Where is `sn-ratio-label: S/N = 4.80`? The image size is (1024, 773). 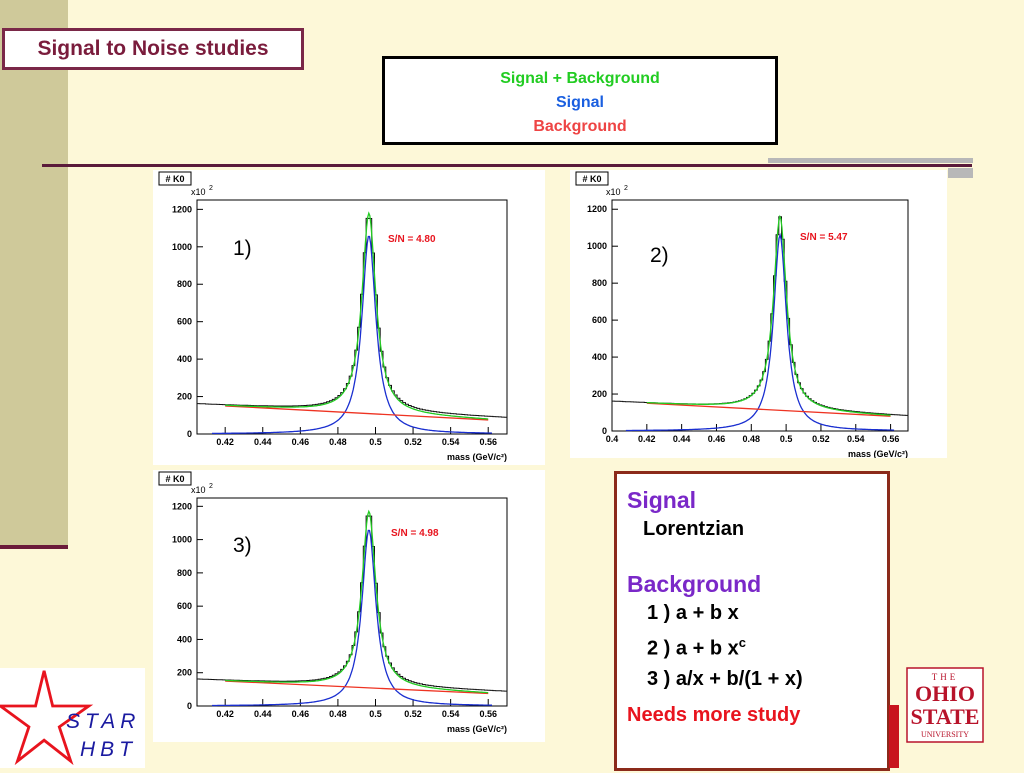
sn-ratio-label: S/N = 4.80 is located at coordinates (412, 239).